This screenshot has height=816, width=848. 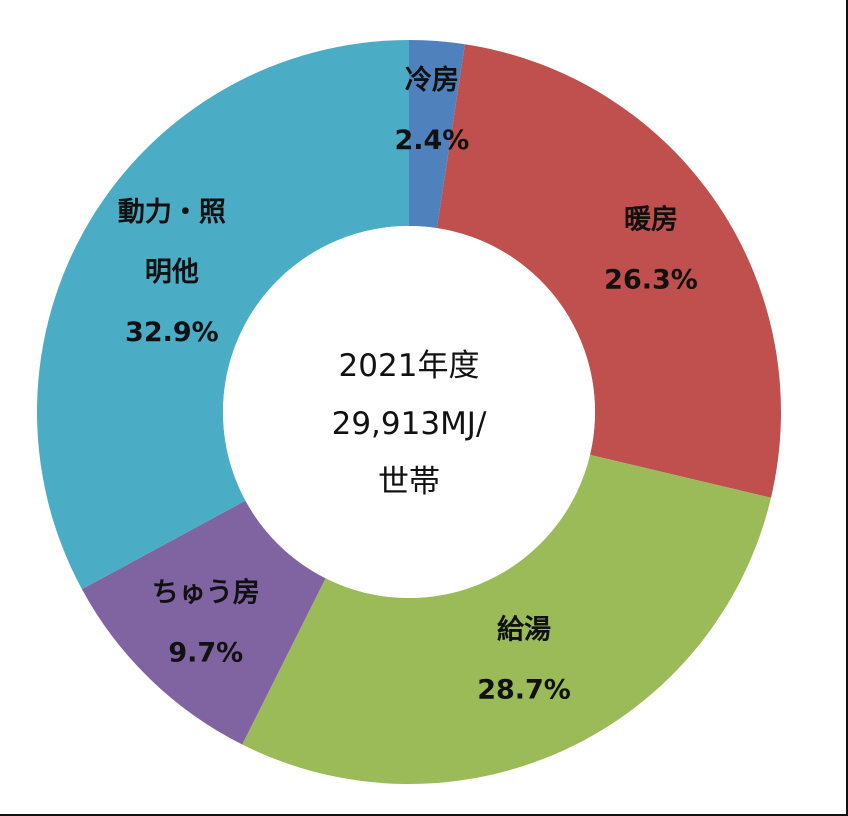 What do you see at coordinates (651, 280) in the screenshot?
I see `slice-value-label-1: 26.3%` at bounding box center [651, 280].